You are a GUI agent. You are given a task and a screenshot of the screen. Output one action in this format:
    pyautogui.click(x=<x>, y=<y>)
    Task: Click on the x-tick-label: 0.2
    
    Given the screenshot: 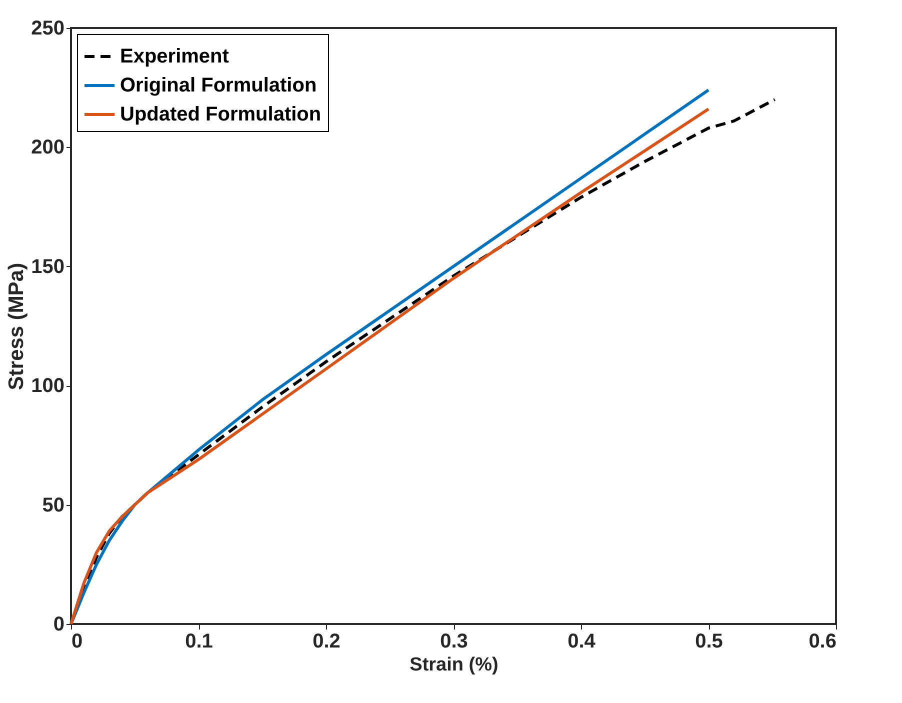 What is the action you would take?
    pyautogui.click(x=326, y=641)
    